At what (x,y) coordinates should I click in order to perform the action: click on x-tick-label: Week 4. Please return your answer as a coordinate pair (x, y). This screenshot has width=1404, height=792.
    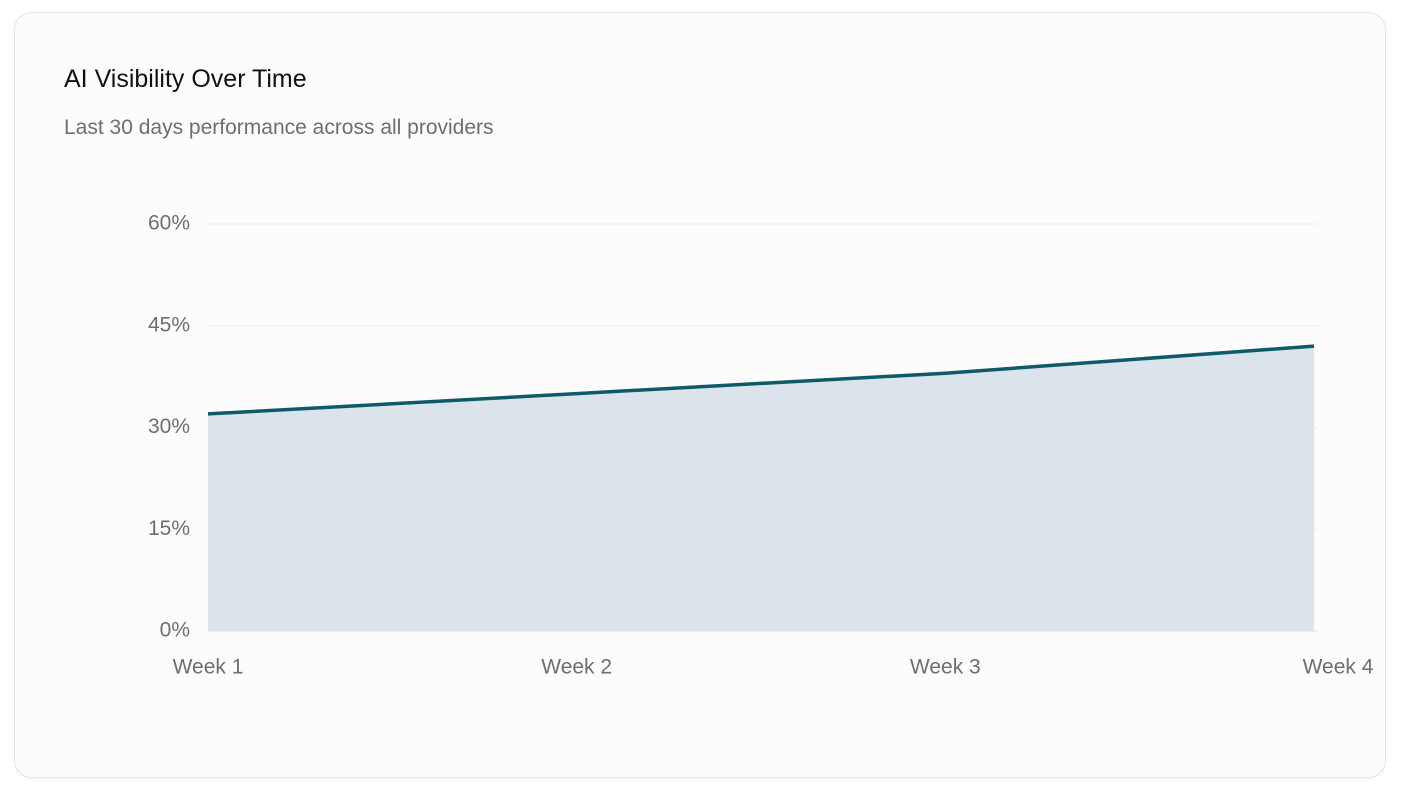
    Looking at the image, I should click on (1338, 667).